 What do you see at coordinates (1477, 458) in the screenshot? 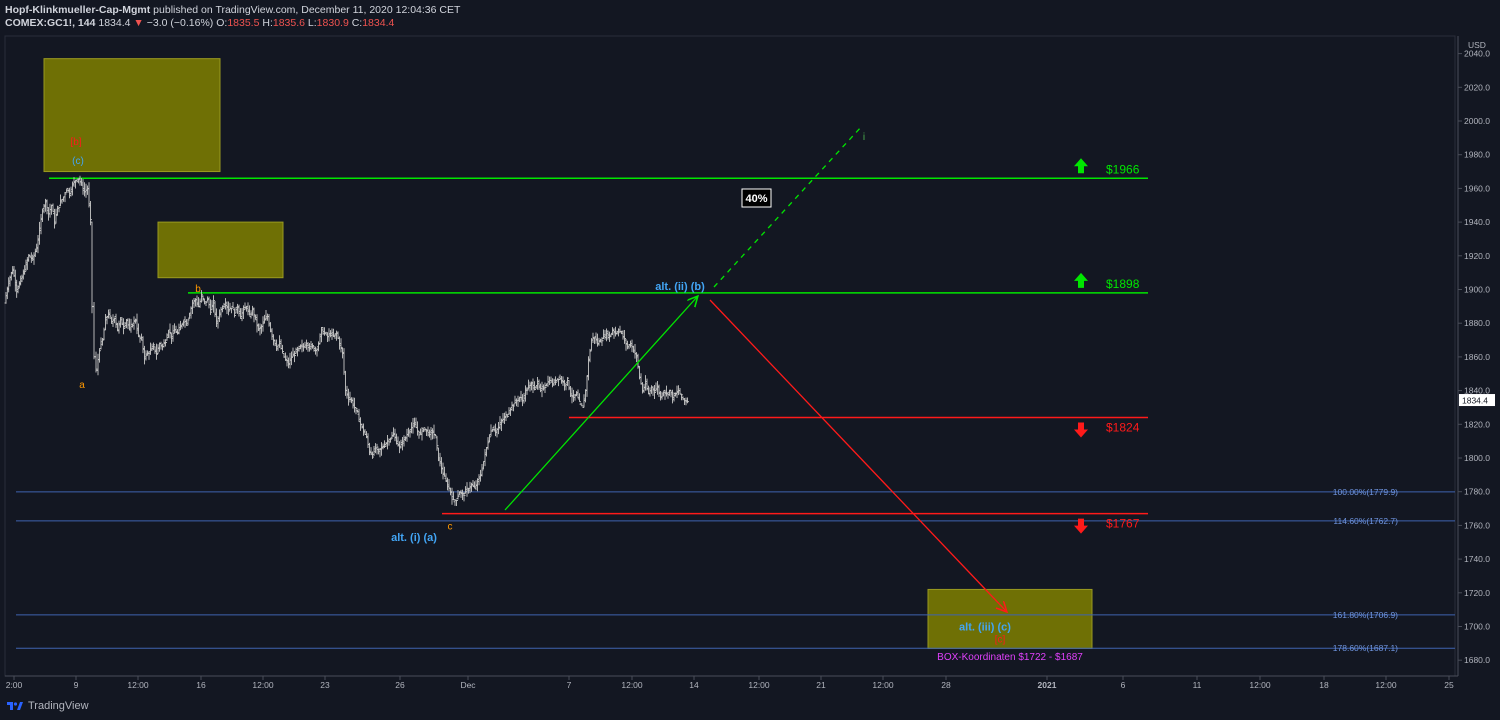
I see `y-tick-label-6: 1800.0` at bounding box center [1477, 458].